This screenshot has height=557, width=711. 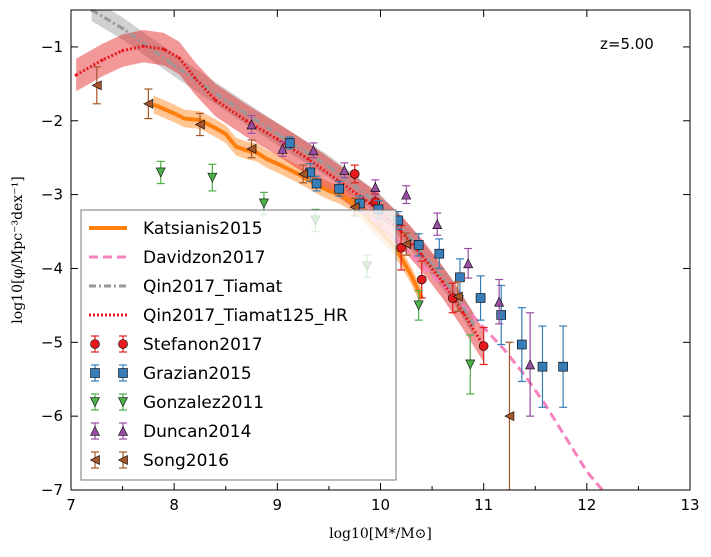 I want to click on y-tick-label: −1, so click(x=52, y=47).